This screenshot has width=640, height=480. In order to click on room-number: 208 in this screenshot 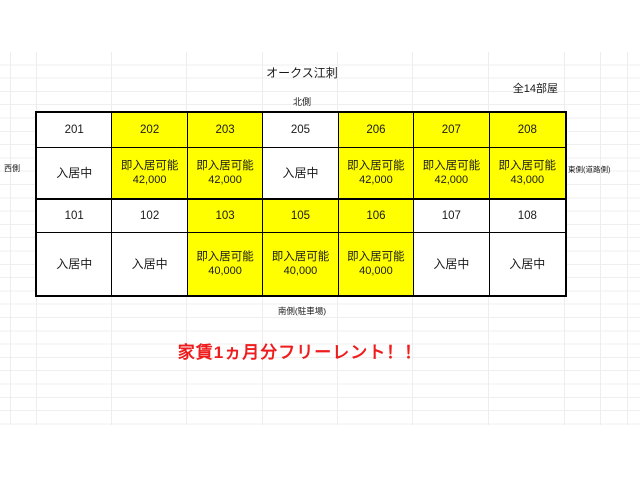, I will do `click(527, 130)`.